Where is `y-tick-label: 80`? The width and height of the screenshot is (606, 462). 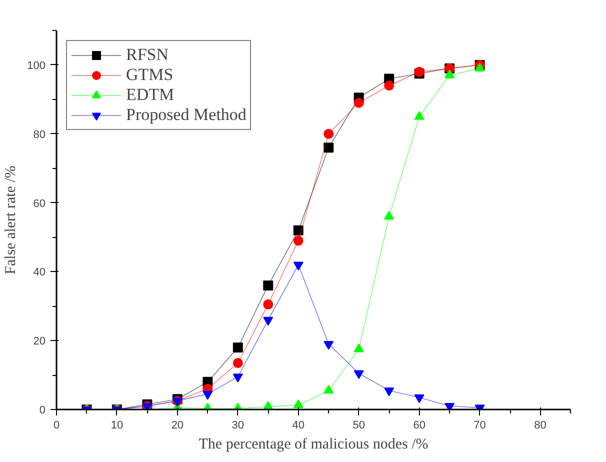
y-tick-label: 80 is located at coordinates (39, 134).